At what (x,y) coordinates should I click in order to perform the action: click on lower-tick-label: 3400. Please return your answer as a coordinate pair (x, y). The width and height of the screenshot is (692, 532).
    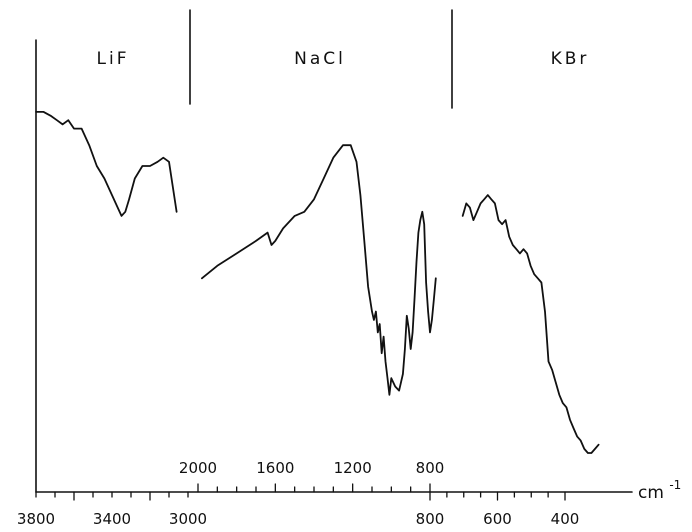
    Looking at the image, I should click on (112, 519).